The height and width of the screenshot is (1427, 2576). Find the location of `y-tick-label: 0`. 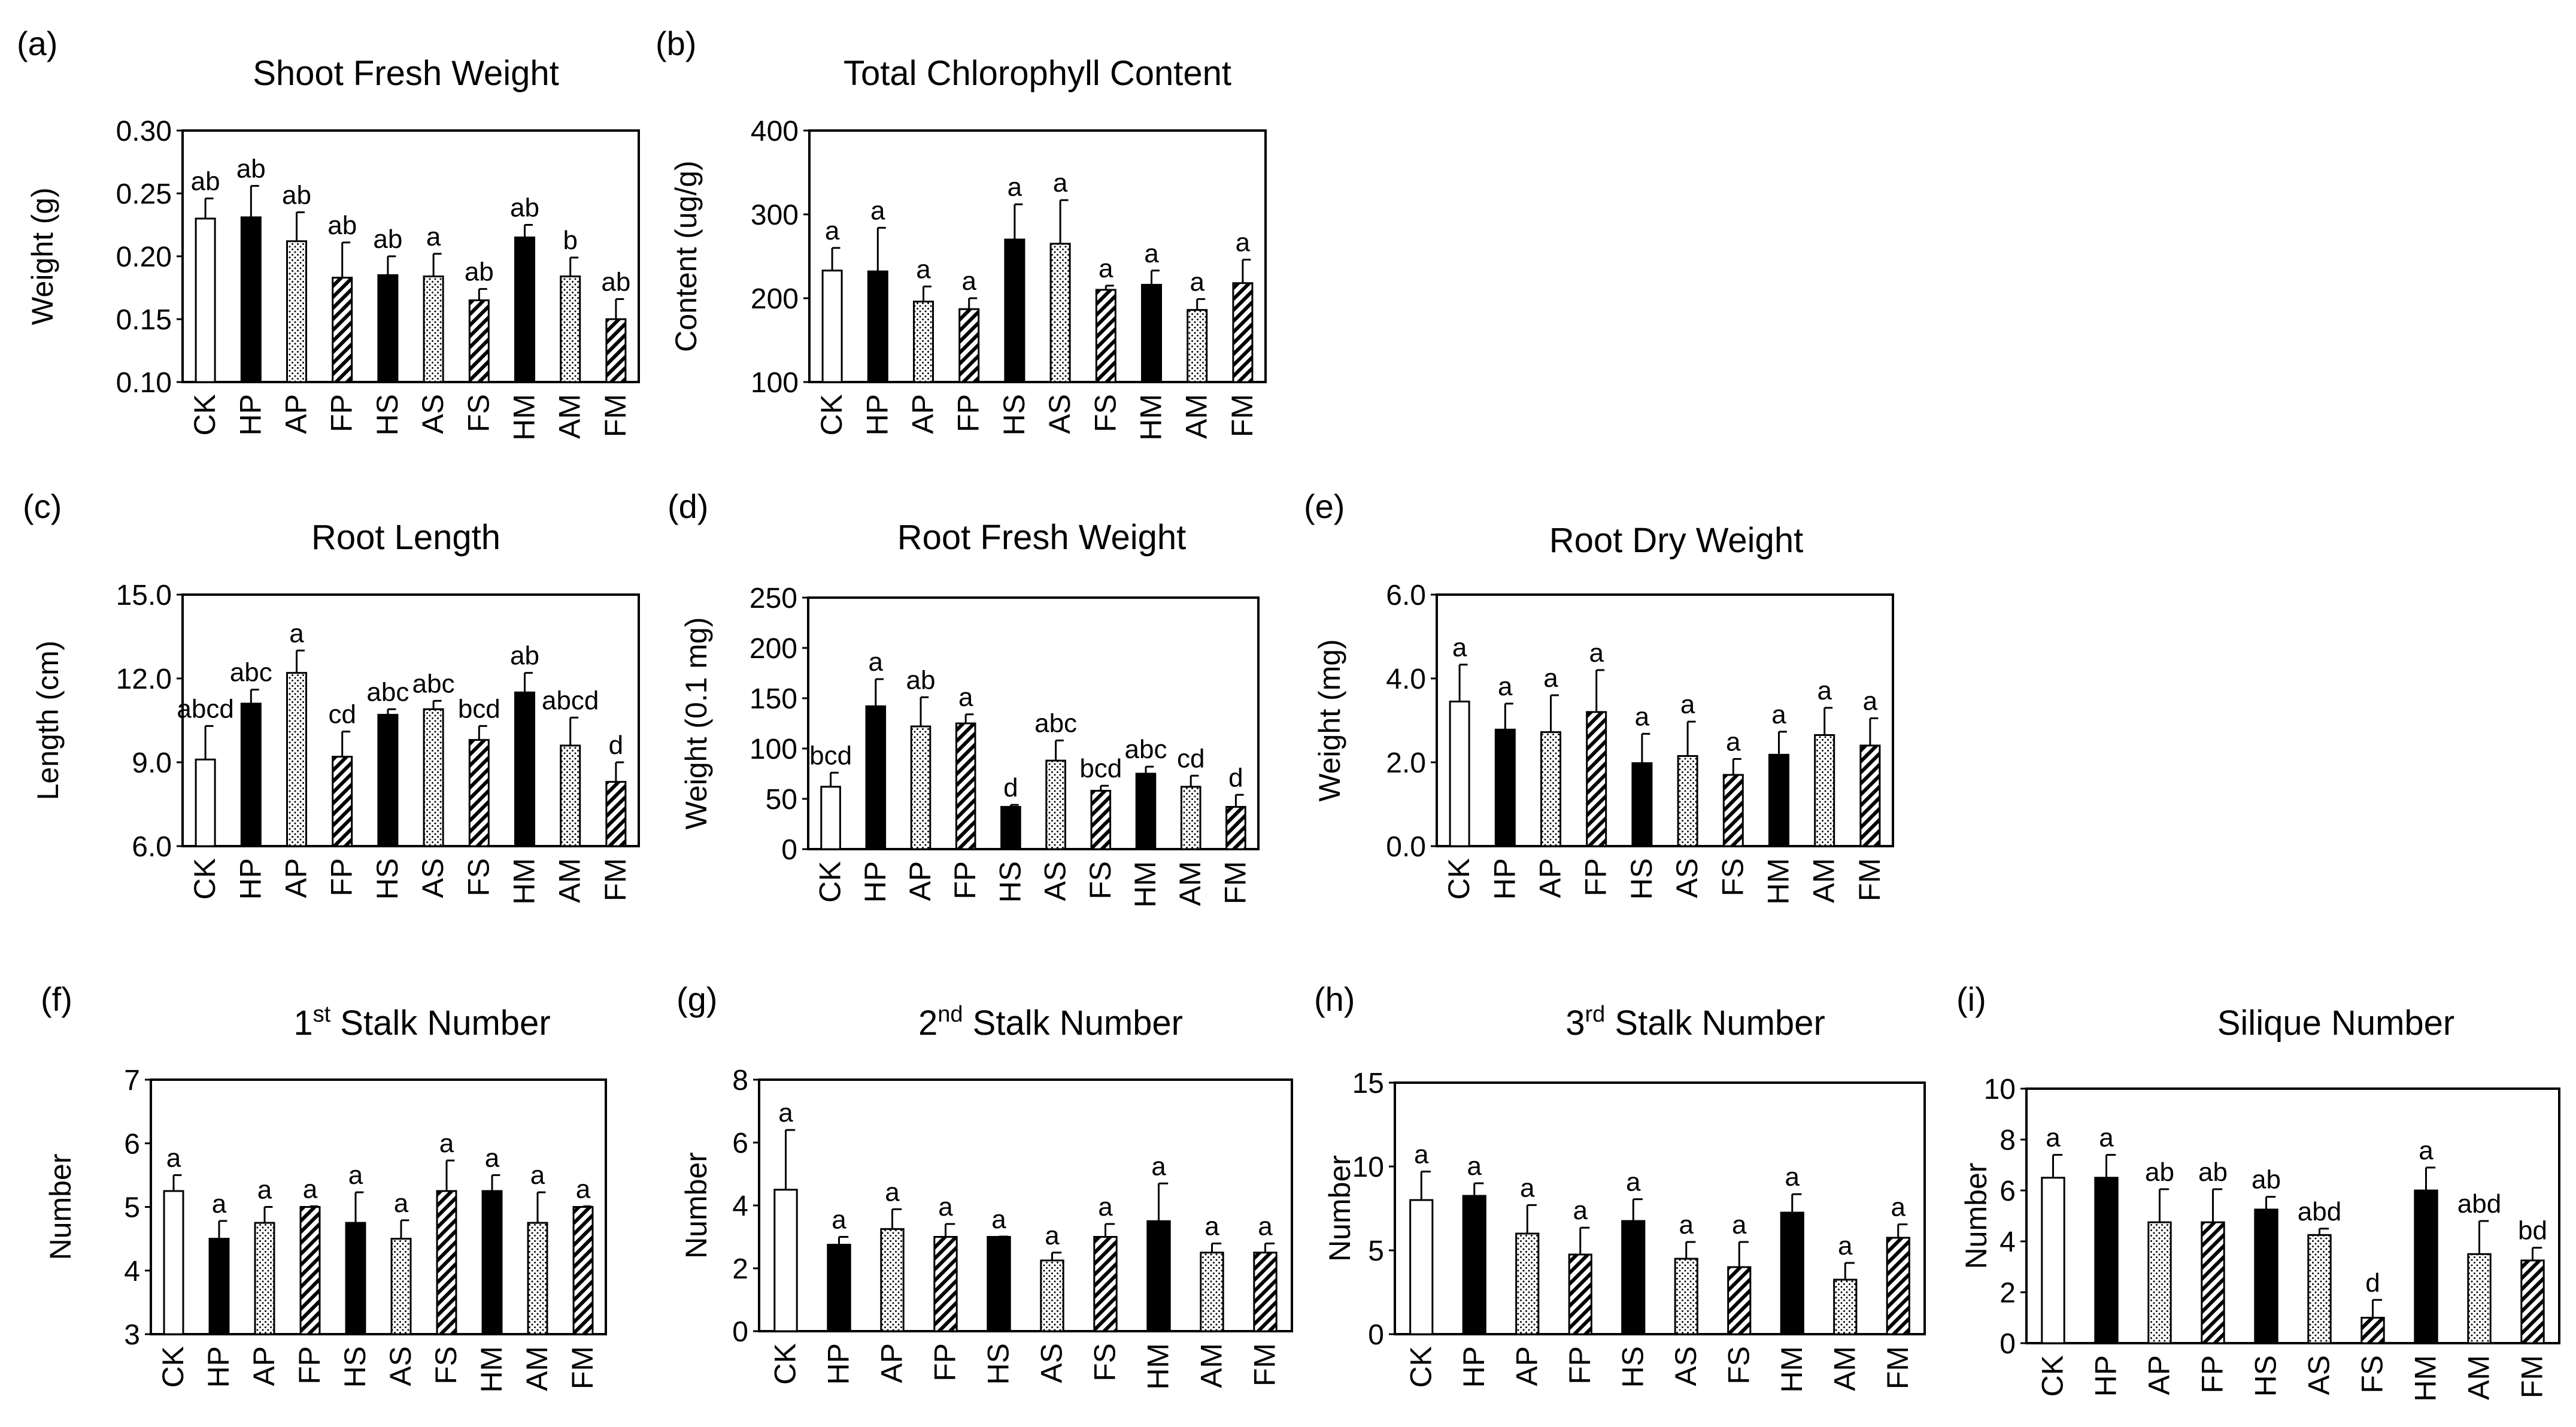

y-tick-label: 0 is located at coordinates (789, 850).